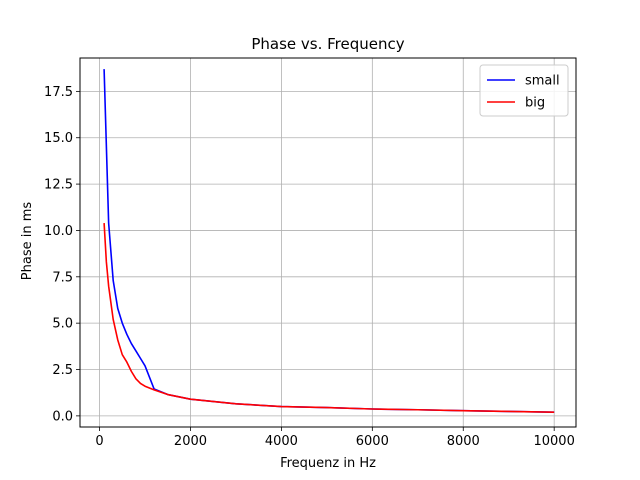 Image resolution: width=640 pixels, height=480 pixels. Describe the element at coordinates (553, 441) in the screenshot. I see `x-tick-label: 10000` at that location.